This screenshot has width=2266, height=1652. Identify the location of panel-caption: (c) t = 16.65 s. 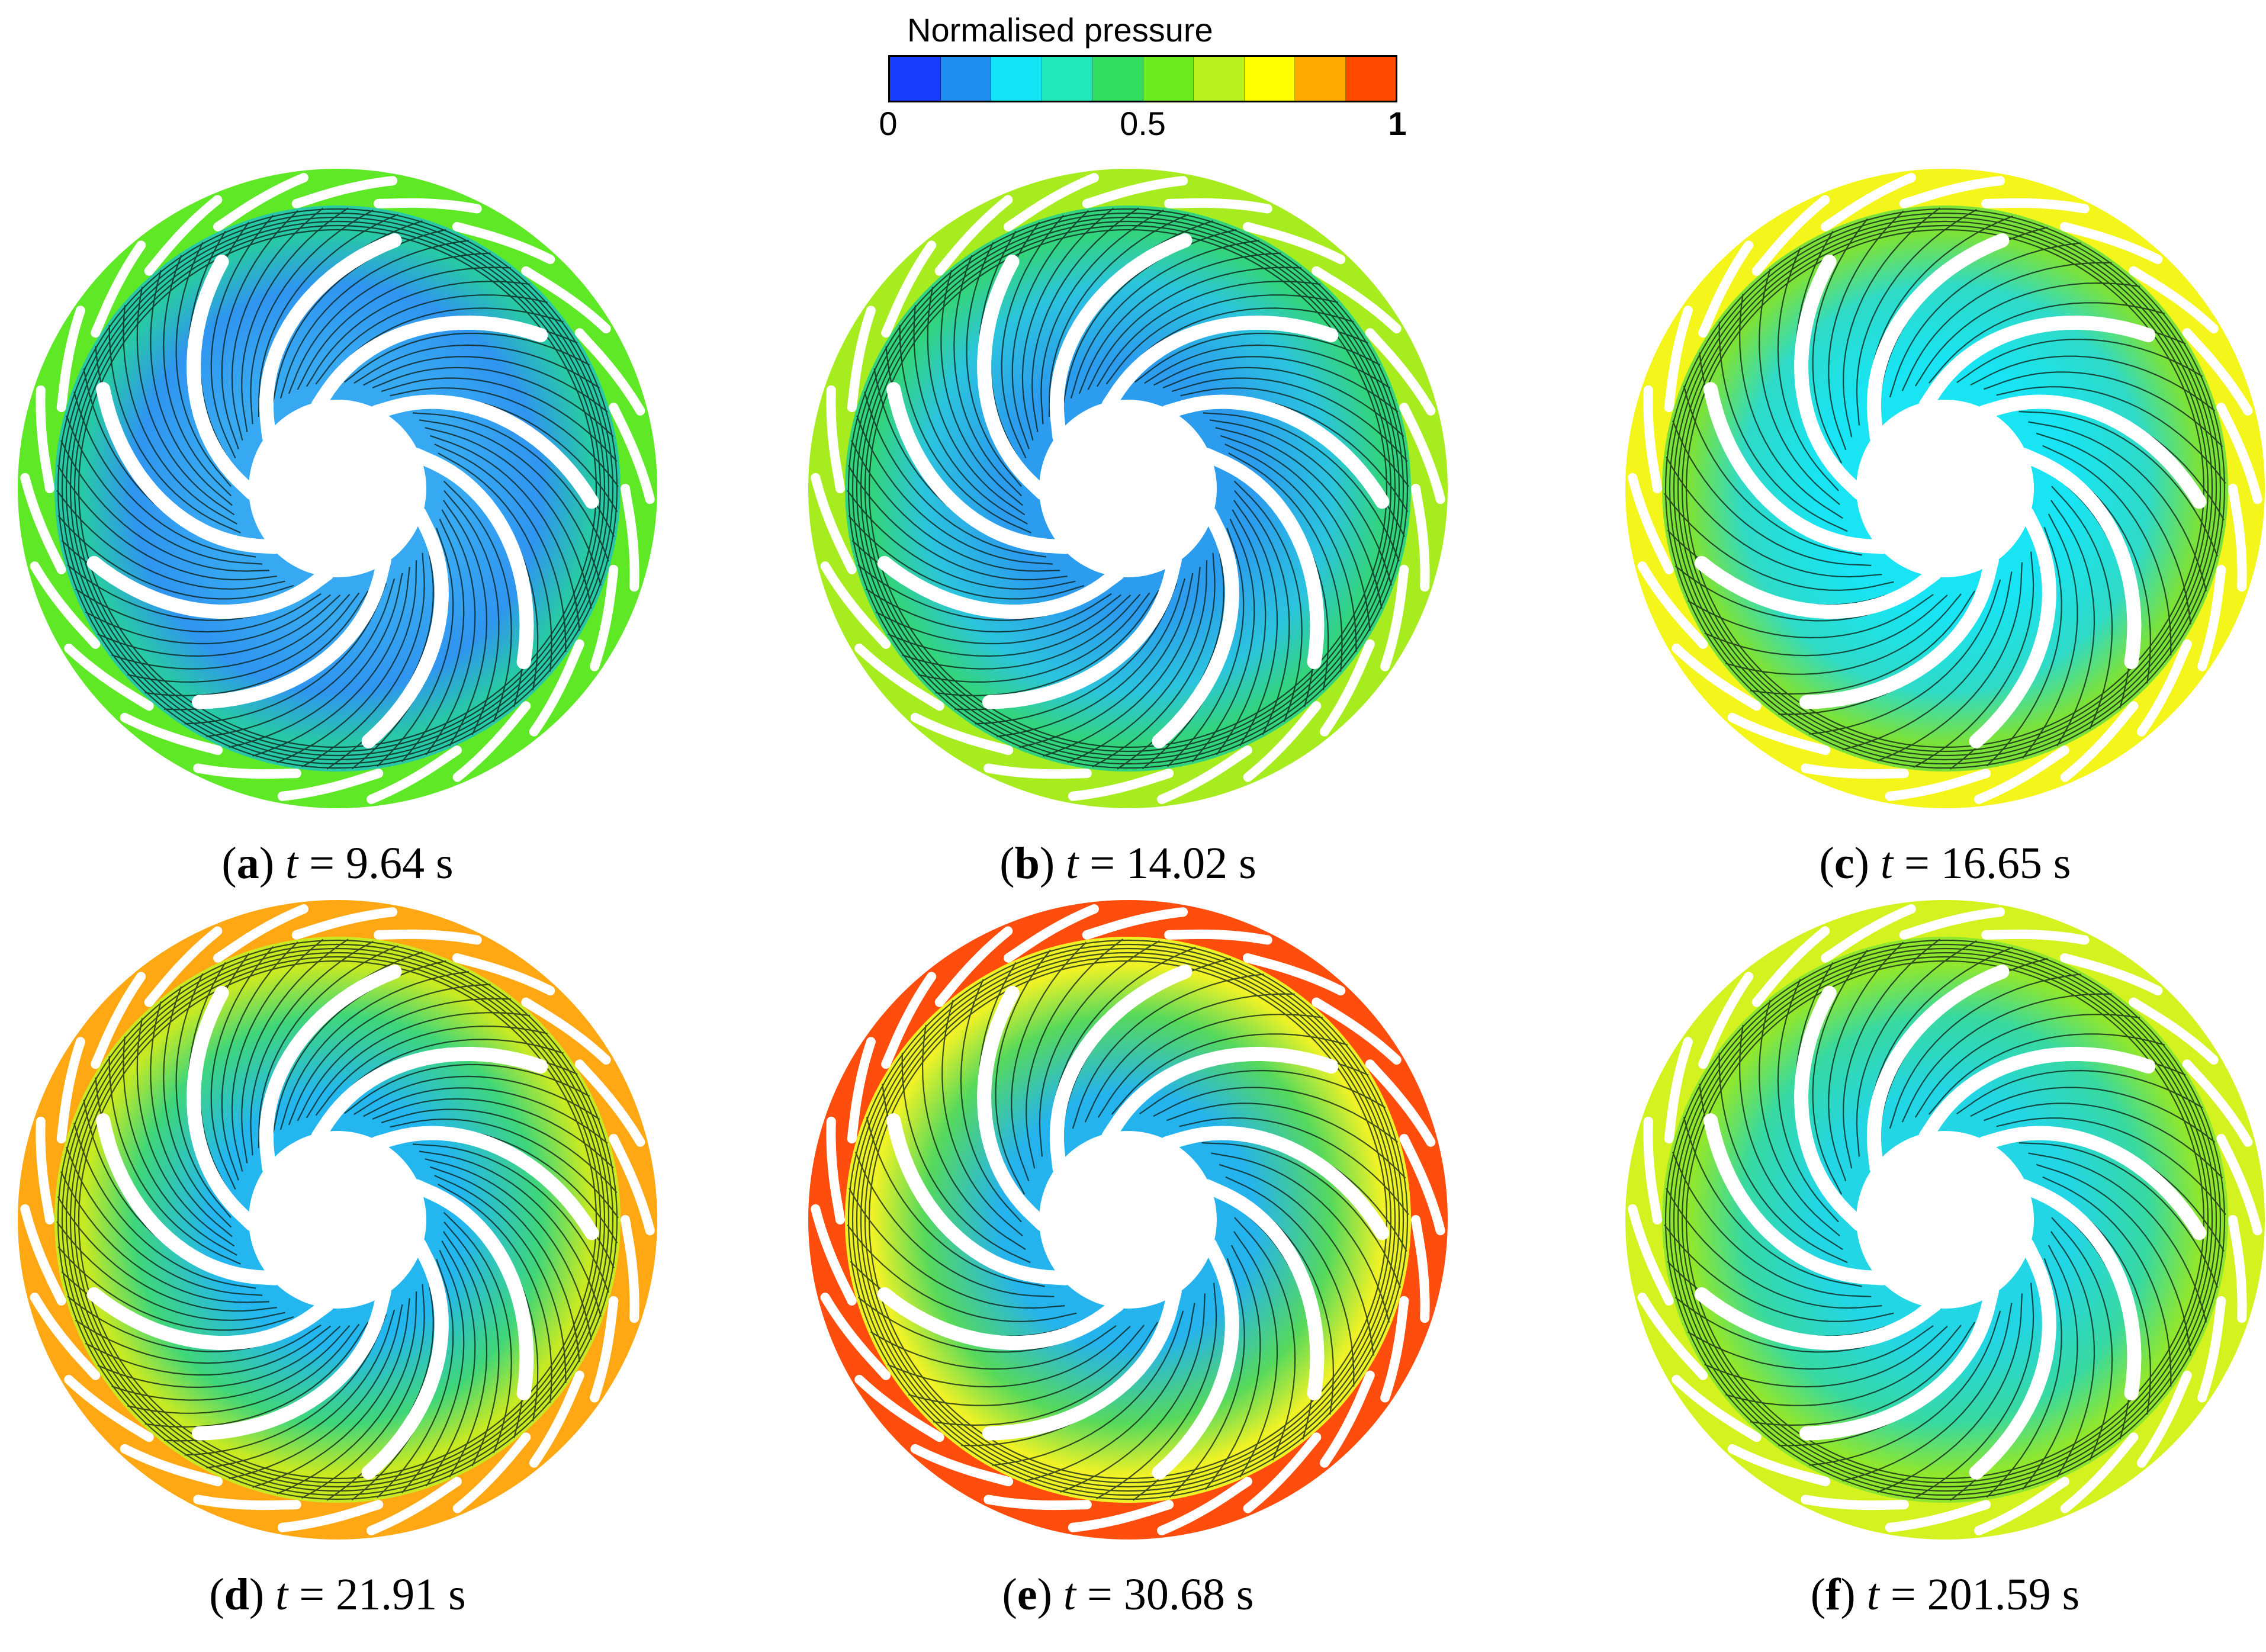
(1939, 863).